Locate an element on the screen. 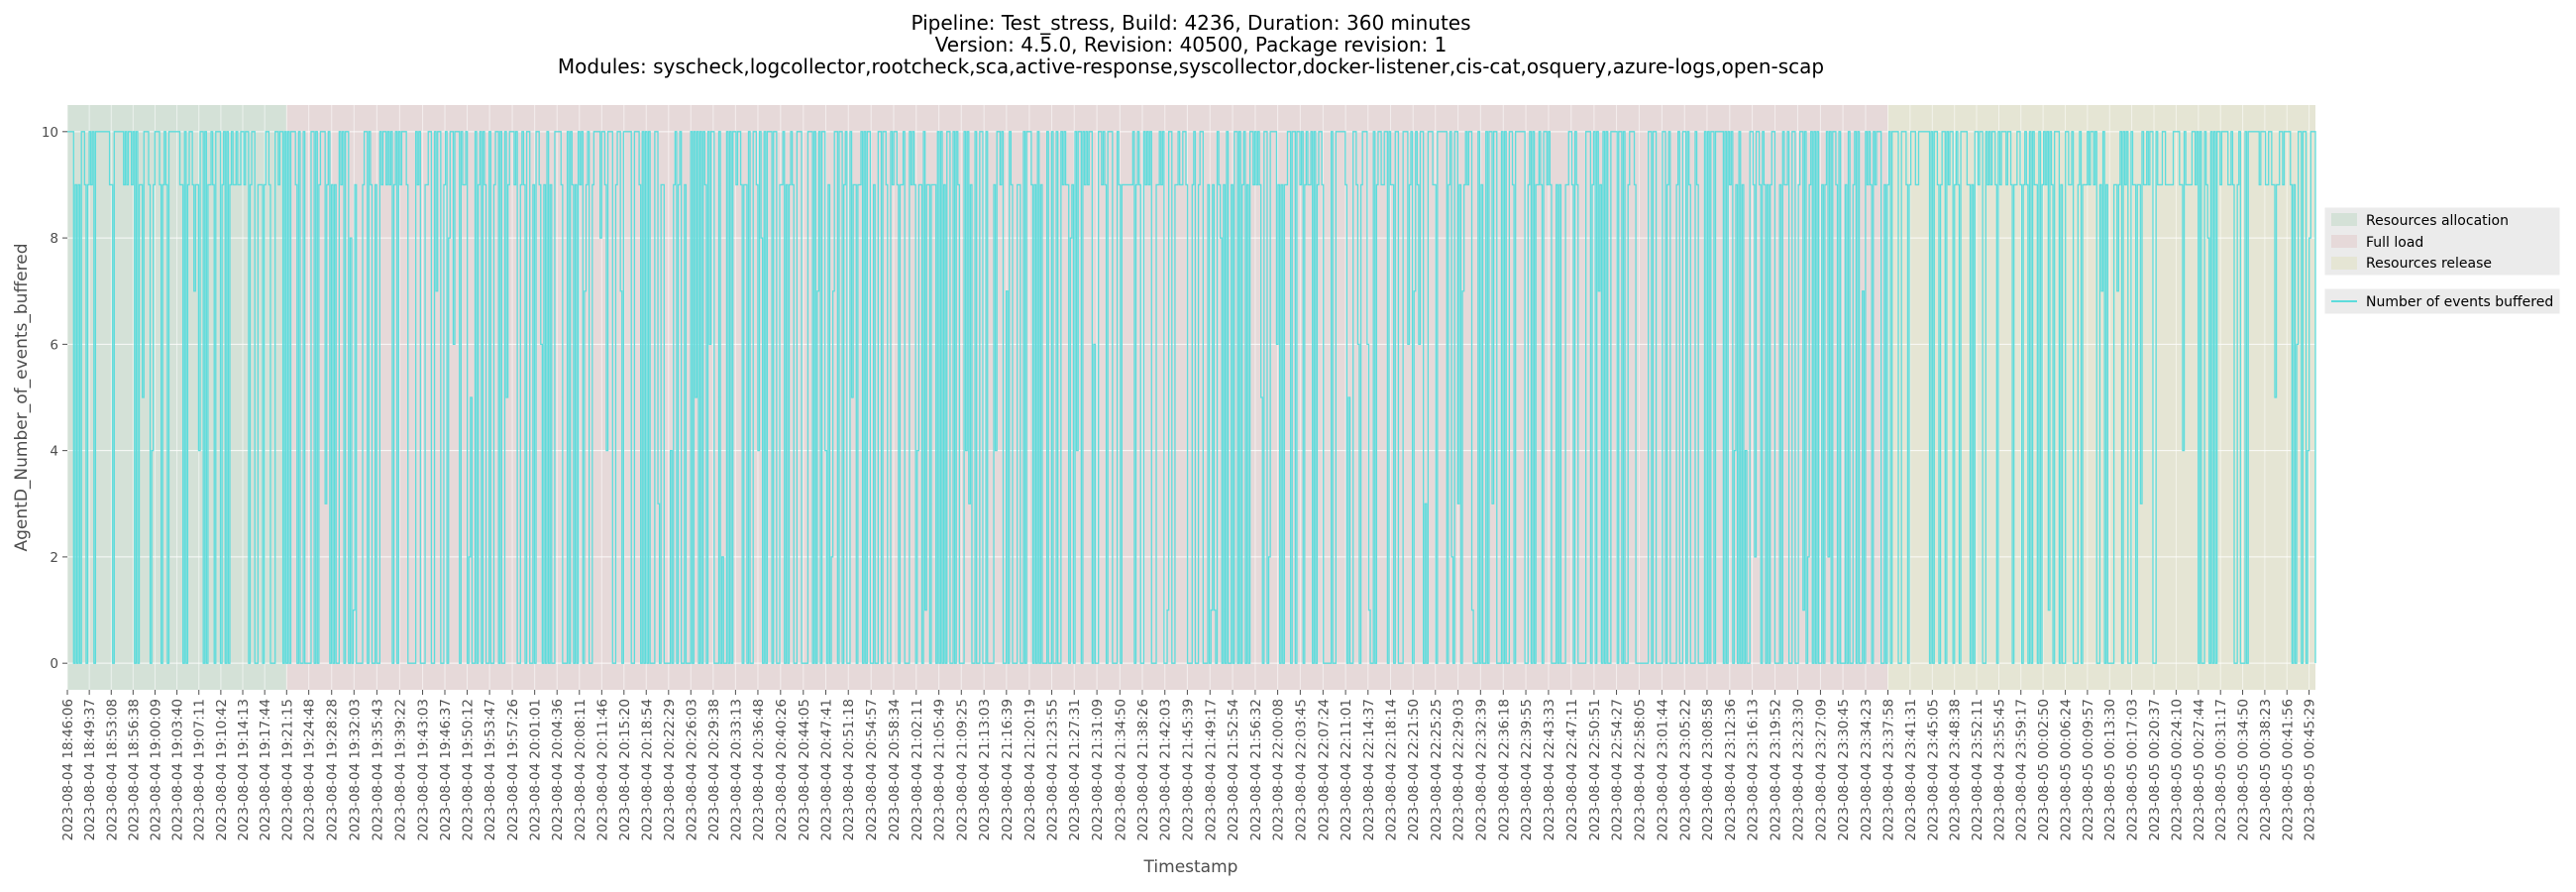 Image resolution: width=2576 pixels, height=892 pixels. legend-swatch-resources-allocation is located at coordinates (2344, 219).